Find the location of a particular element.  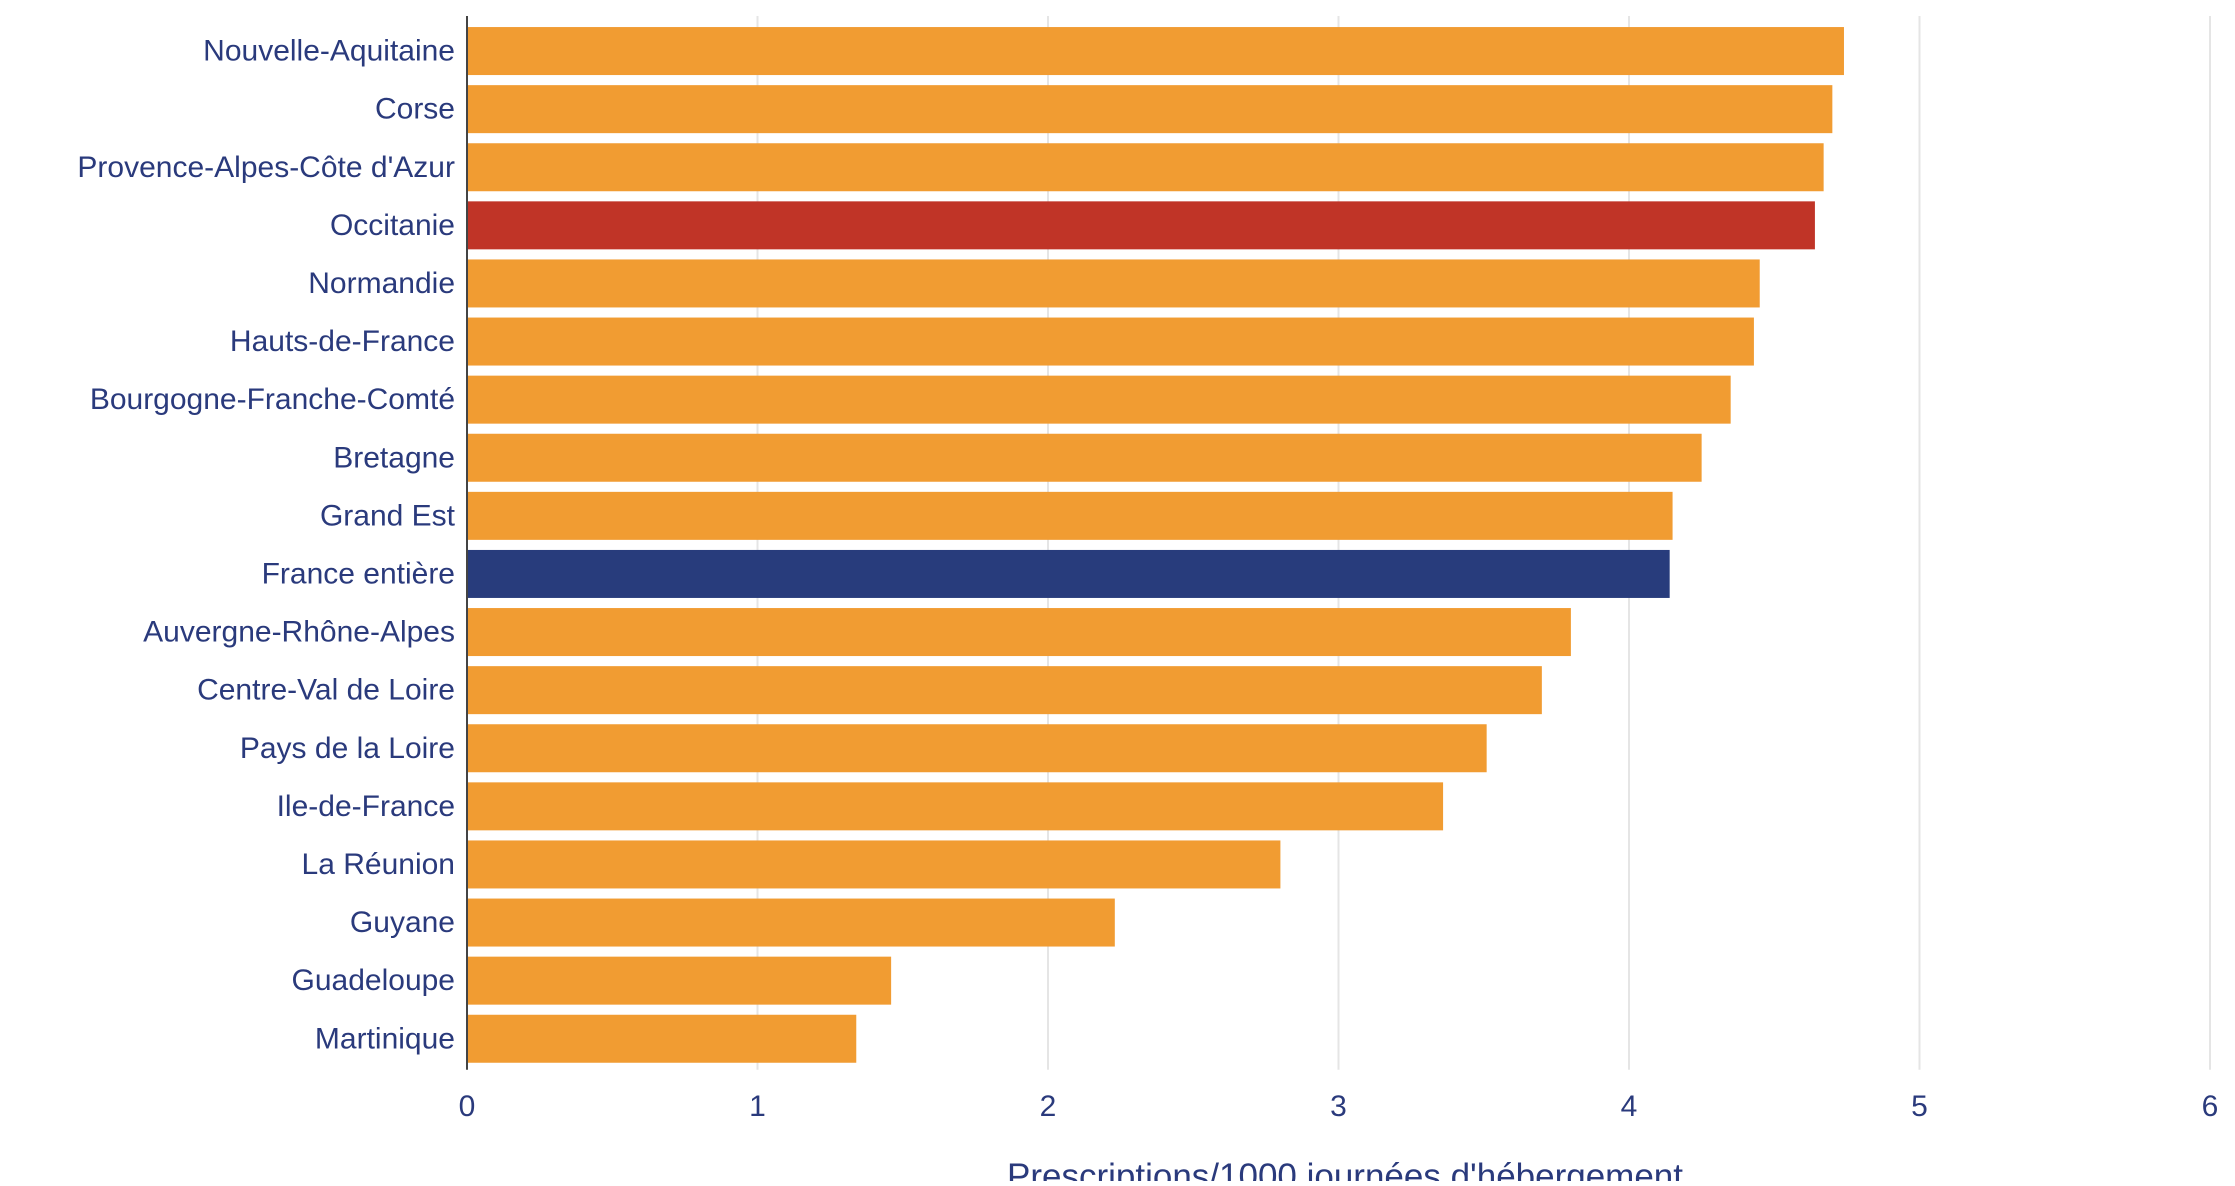

category-label-centre-val-de-loire: Centre-Val de Loire is located at coordinates (326, 690).